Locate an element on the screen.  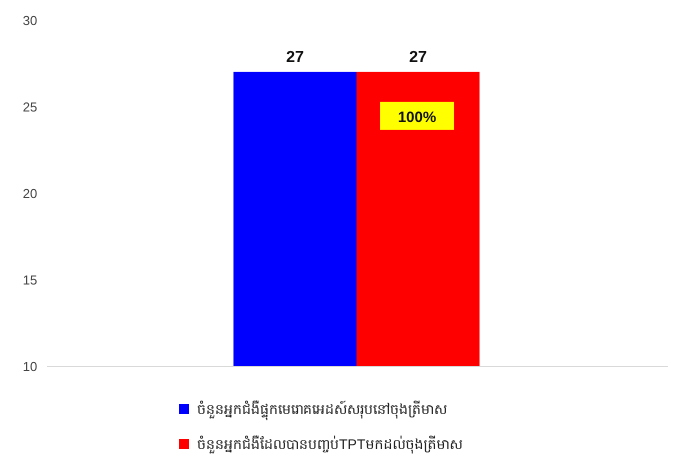
y-tick-label: 20 is located at coordinates (30, 193).